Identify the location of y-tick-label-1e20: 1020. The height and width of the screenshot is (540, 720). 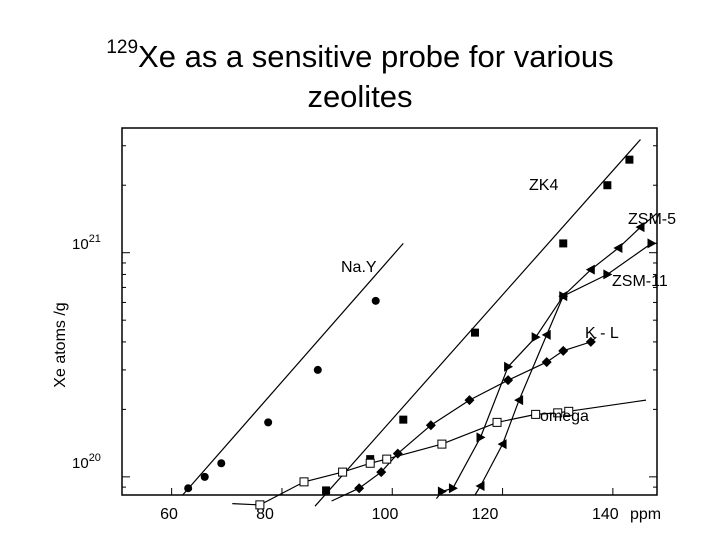
(86, 462).